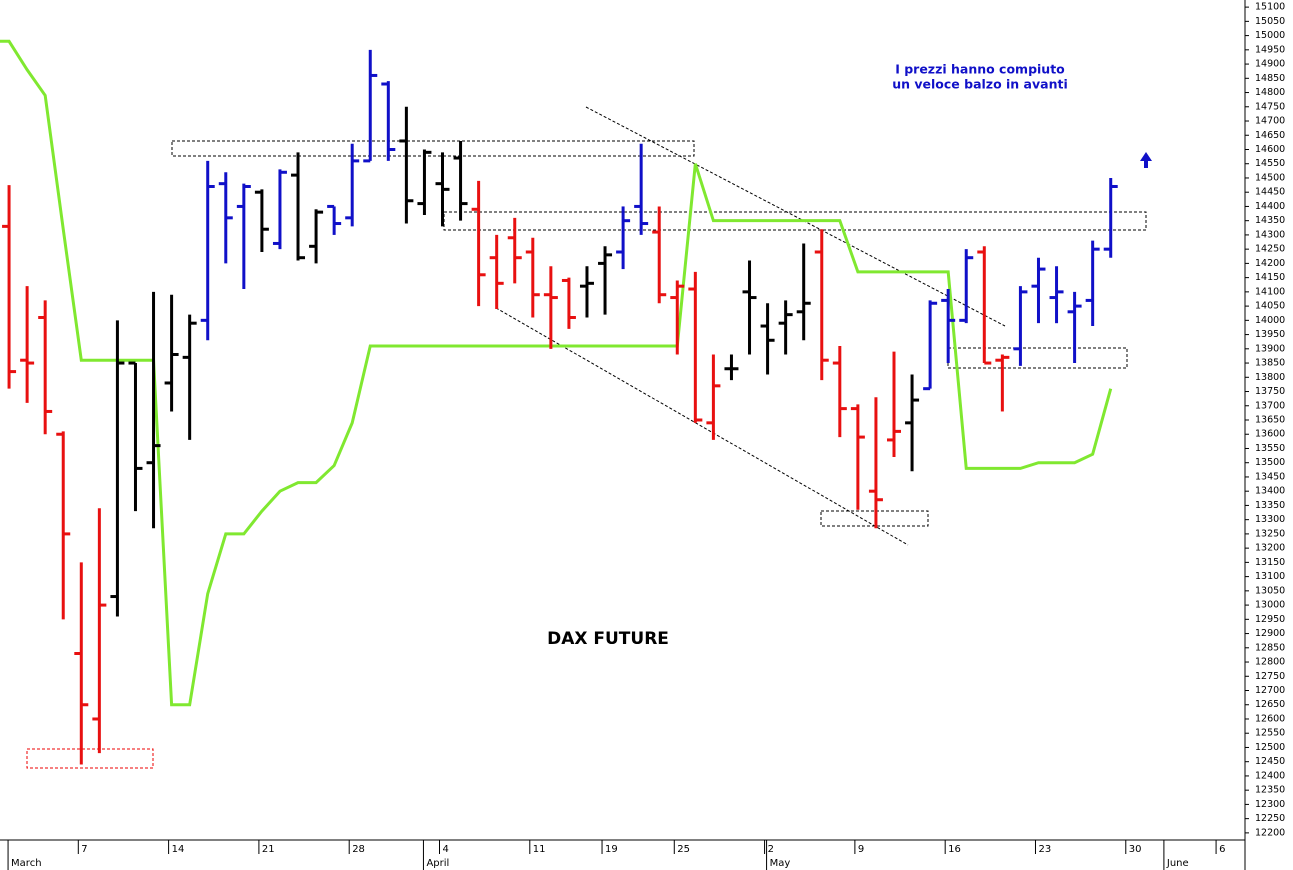 The width and height of the screenshot is (1293, 870). I want to click on x-tick-label: 2, so click(771, 849).